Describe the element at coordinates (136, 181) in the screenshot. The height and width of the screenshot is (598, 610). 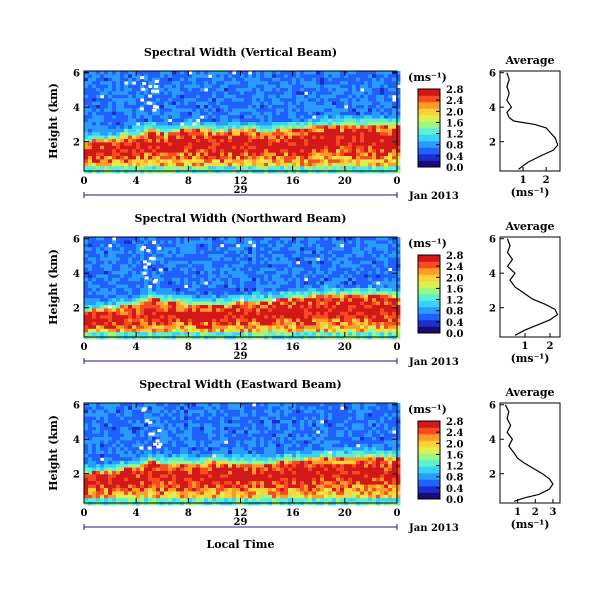
I see `x-tick-label: 4` at that location.